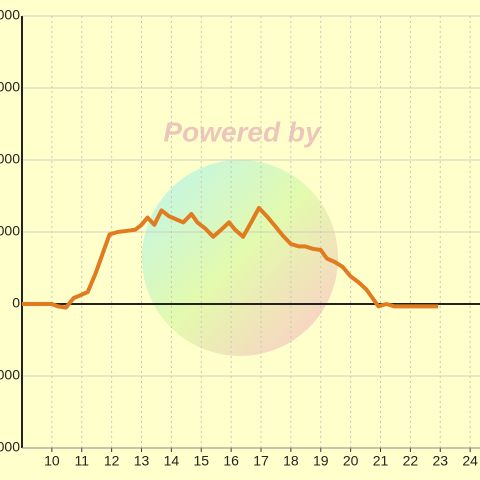 The image size is (480, 480). What do you see at coordinates (52, 461) in the screenshot?
I see `x-tick-label: 10` at bounding box center [52, 461].